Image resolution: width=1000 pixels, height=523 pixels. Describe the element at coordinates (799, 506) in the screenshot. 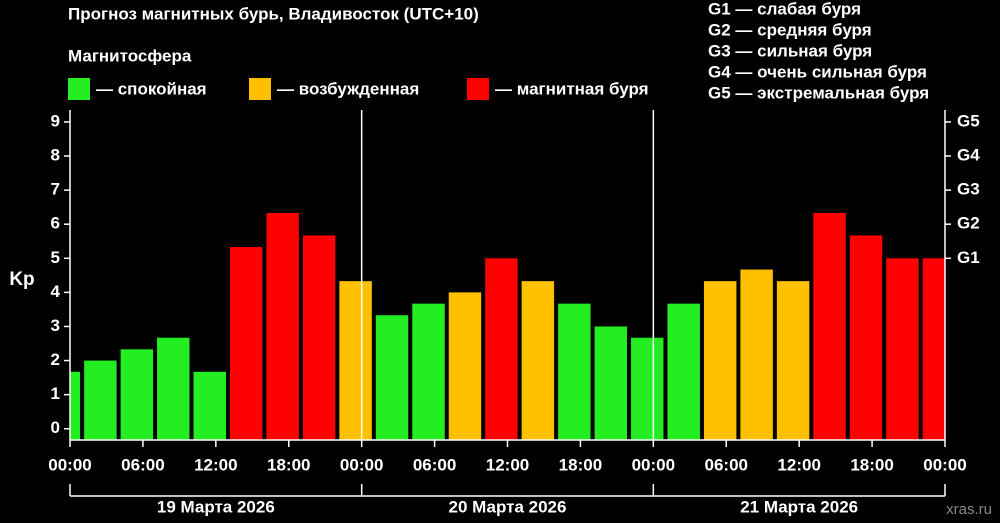

I see `day-label: 21 Марта 2026` at that location.